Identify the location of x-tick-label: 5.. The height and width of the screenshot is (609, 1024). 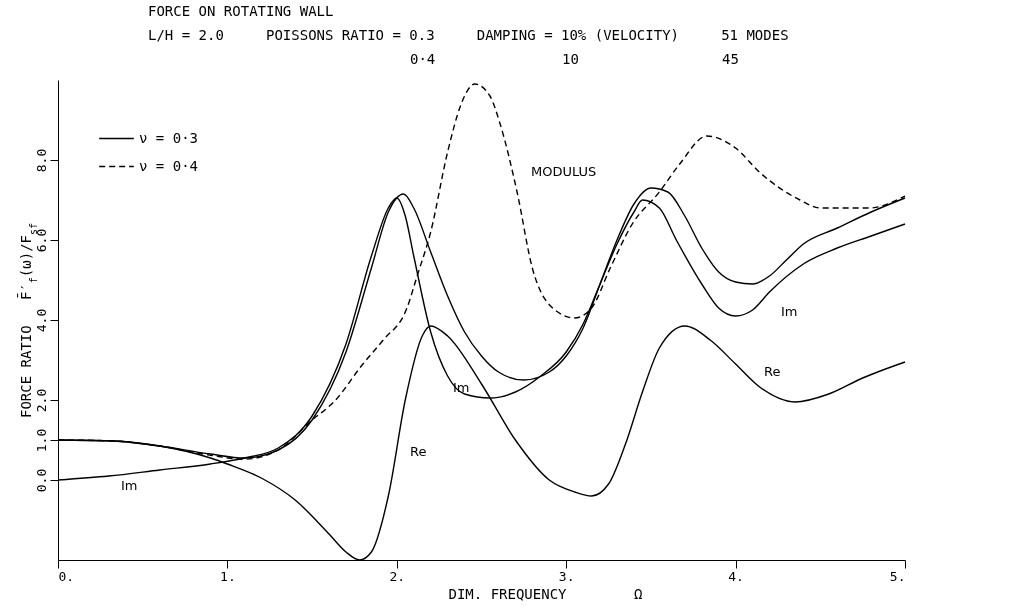
(897, 576).